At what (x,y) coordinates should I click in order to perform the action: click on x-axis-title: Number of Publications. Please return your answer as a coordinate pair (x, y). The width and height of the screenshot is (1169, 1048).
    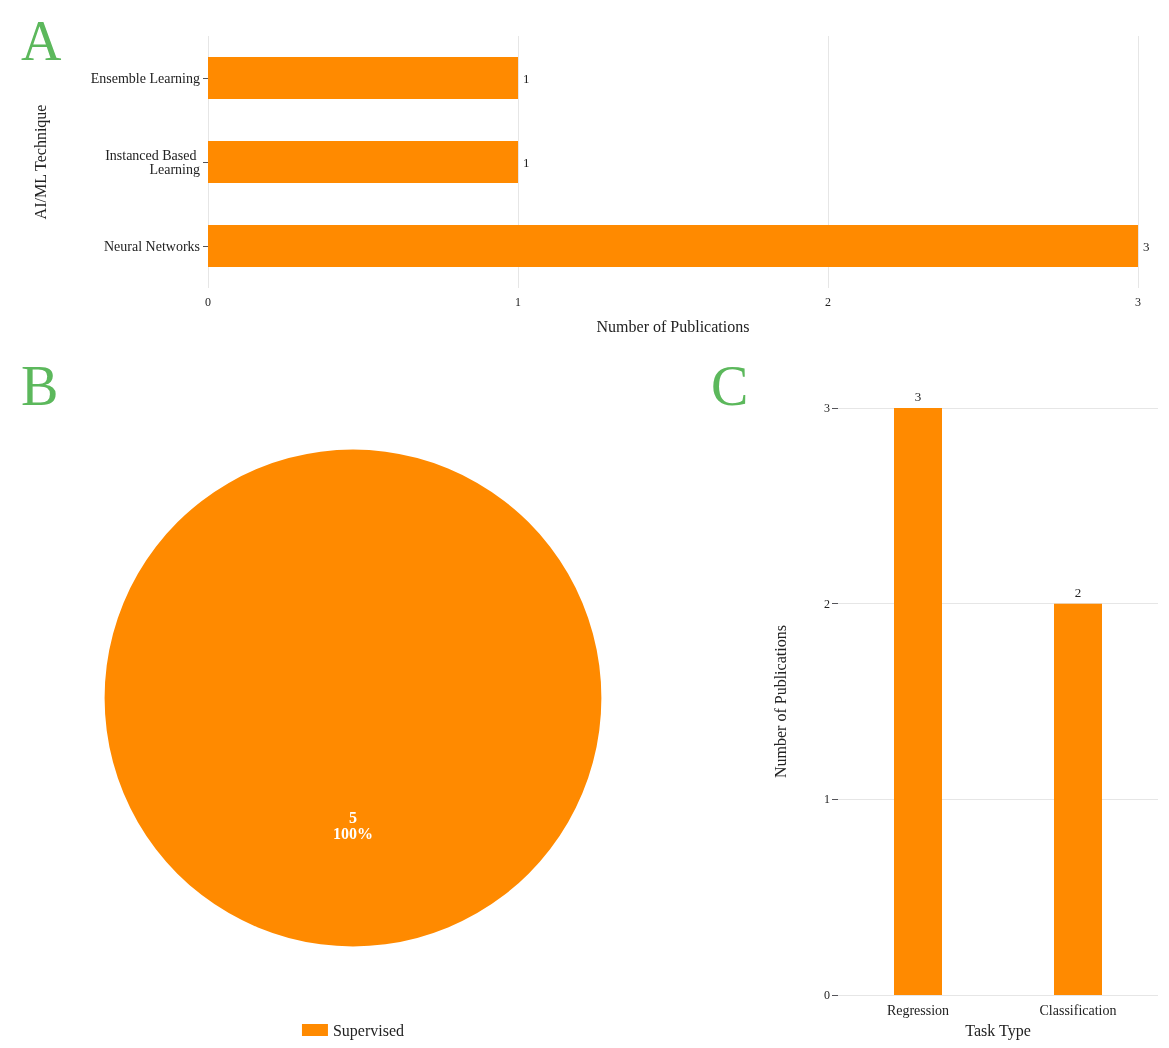
    Looking at the image, I should click on (673, 326).